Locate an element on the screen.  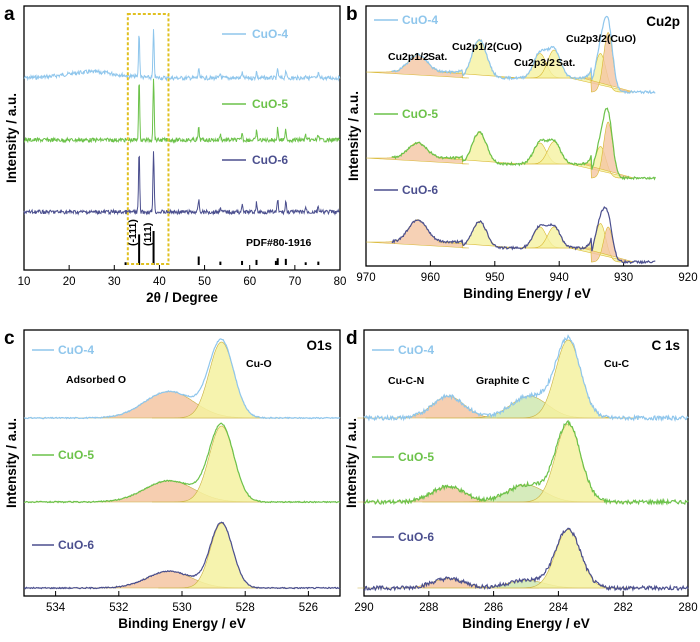
x-tick-label: 288 is located at coordinates (428, 608).